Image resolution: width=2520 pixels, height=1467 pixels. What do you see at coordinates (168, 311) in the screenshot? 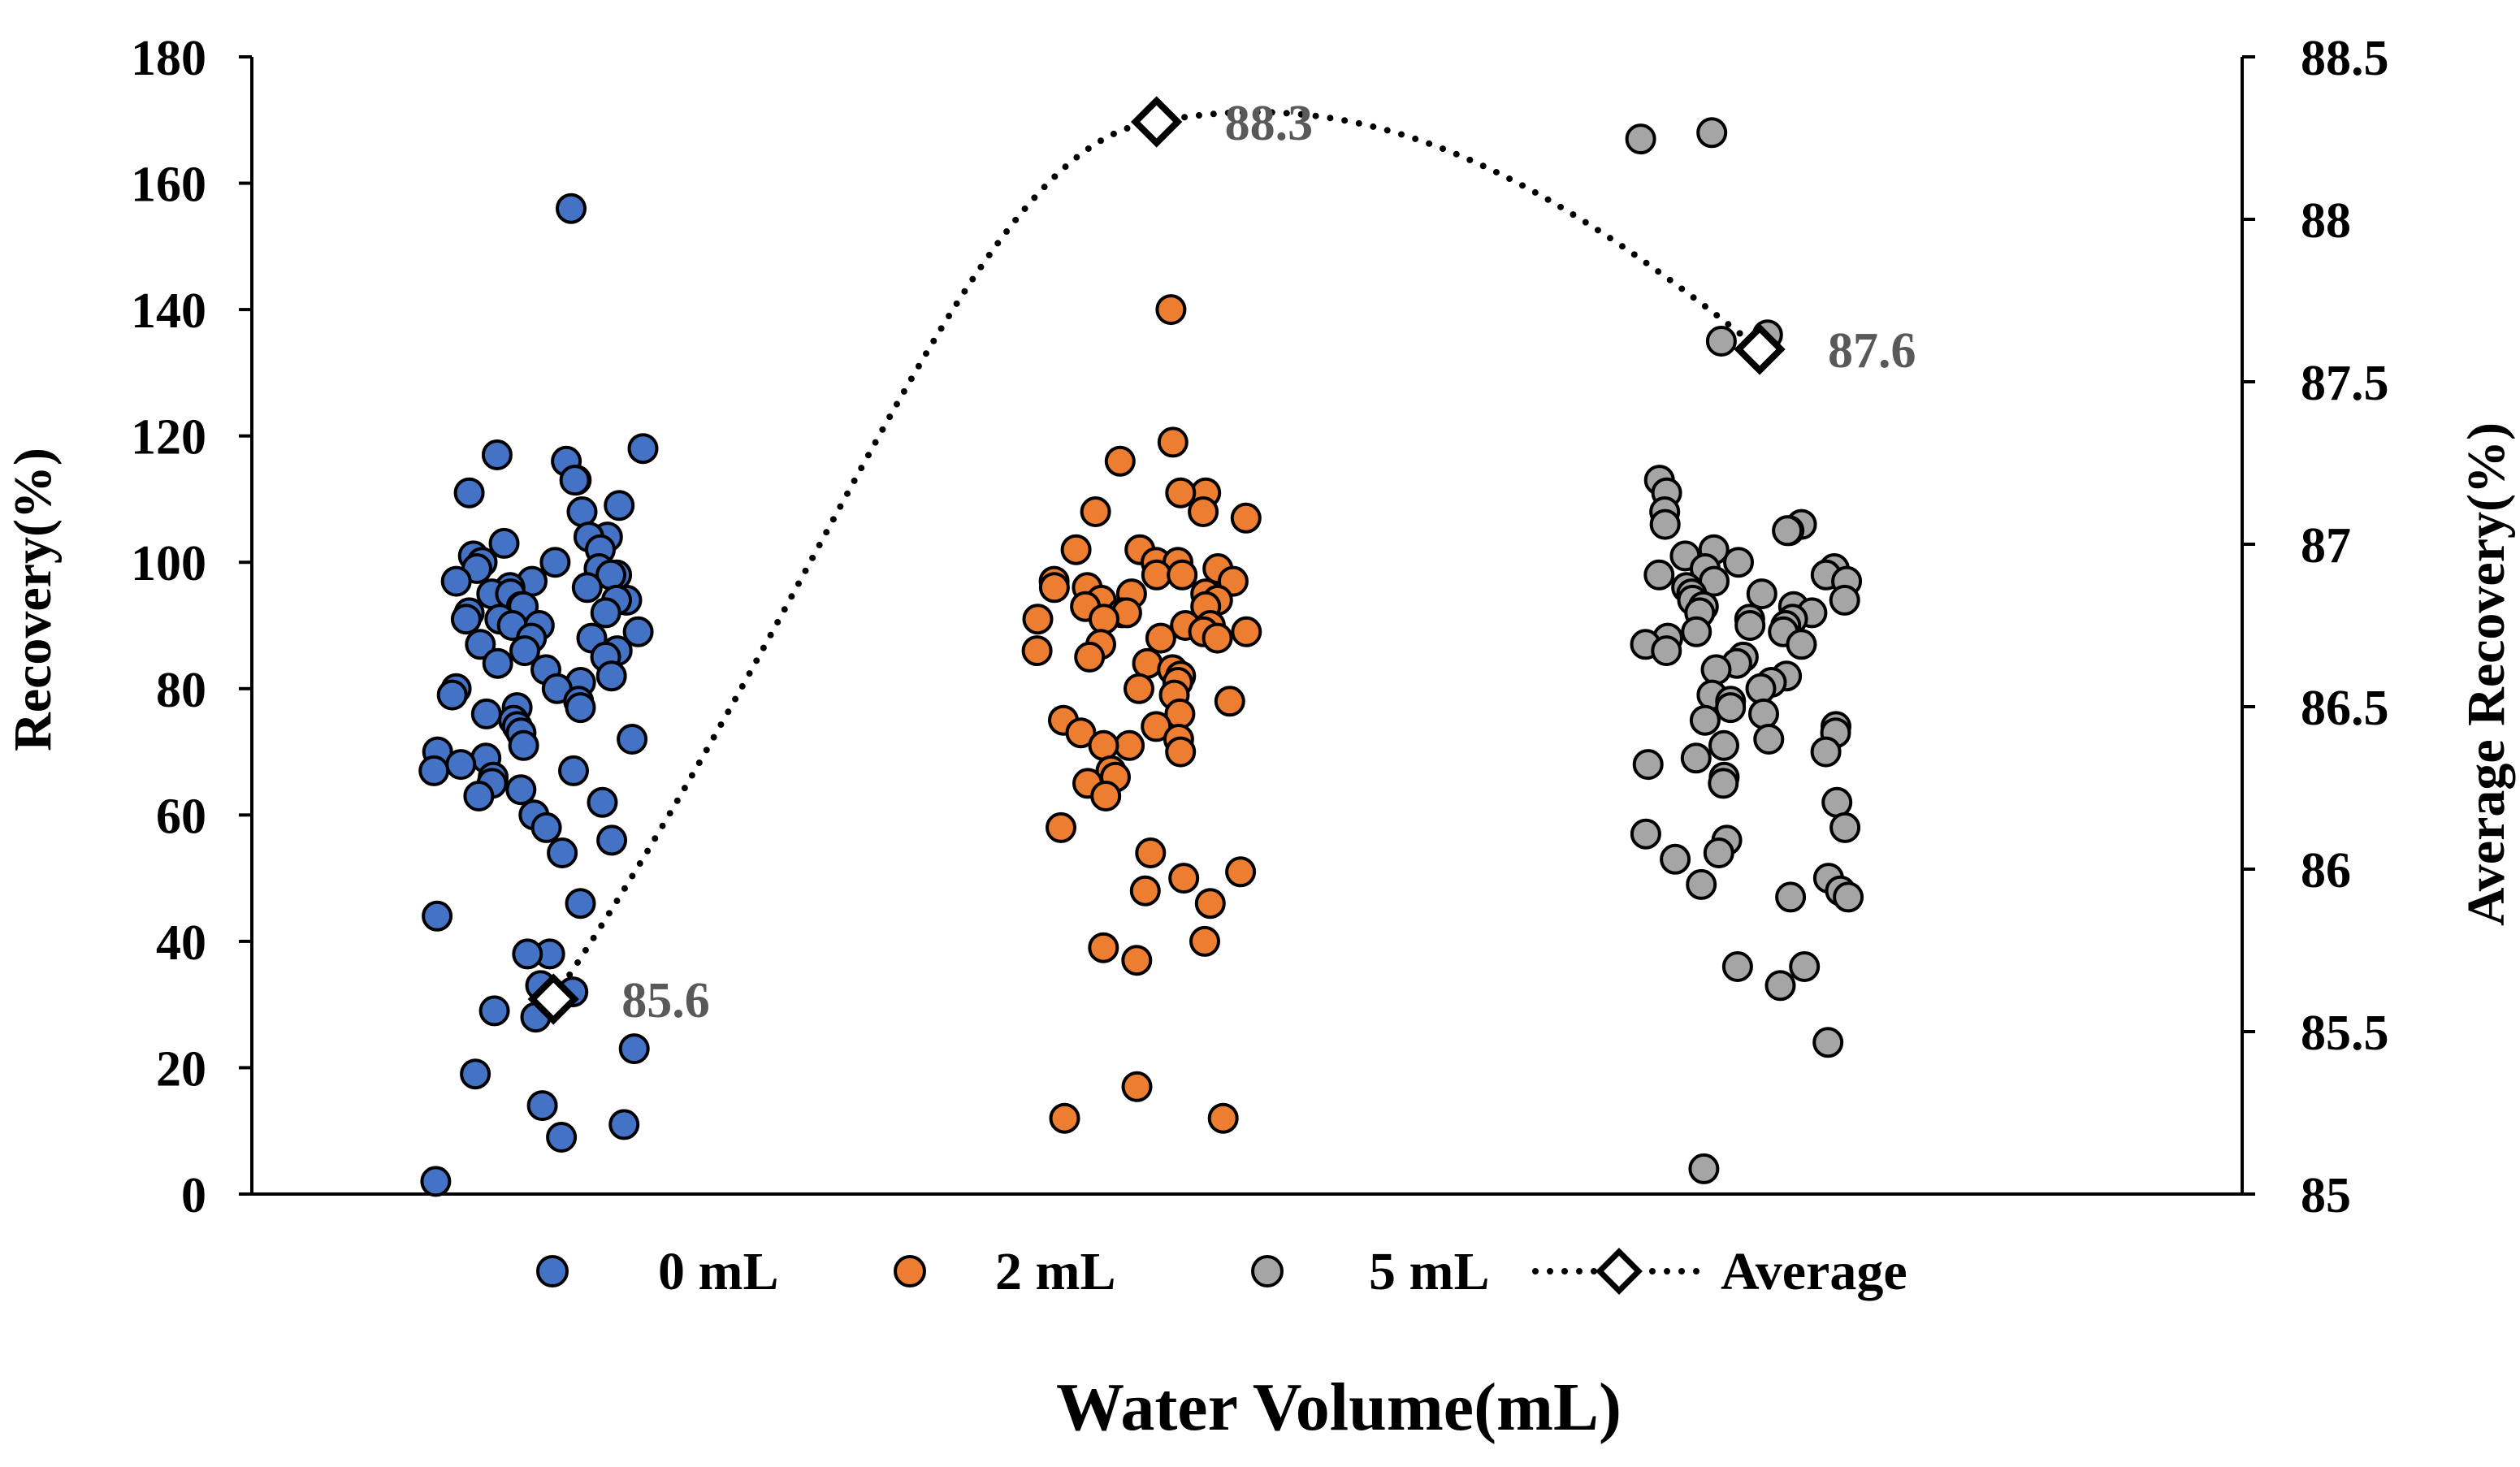
I see `y-tick-label: 140` at bounding box center [168, 311].